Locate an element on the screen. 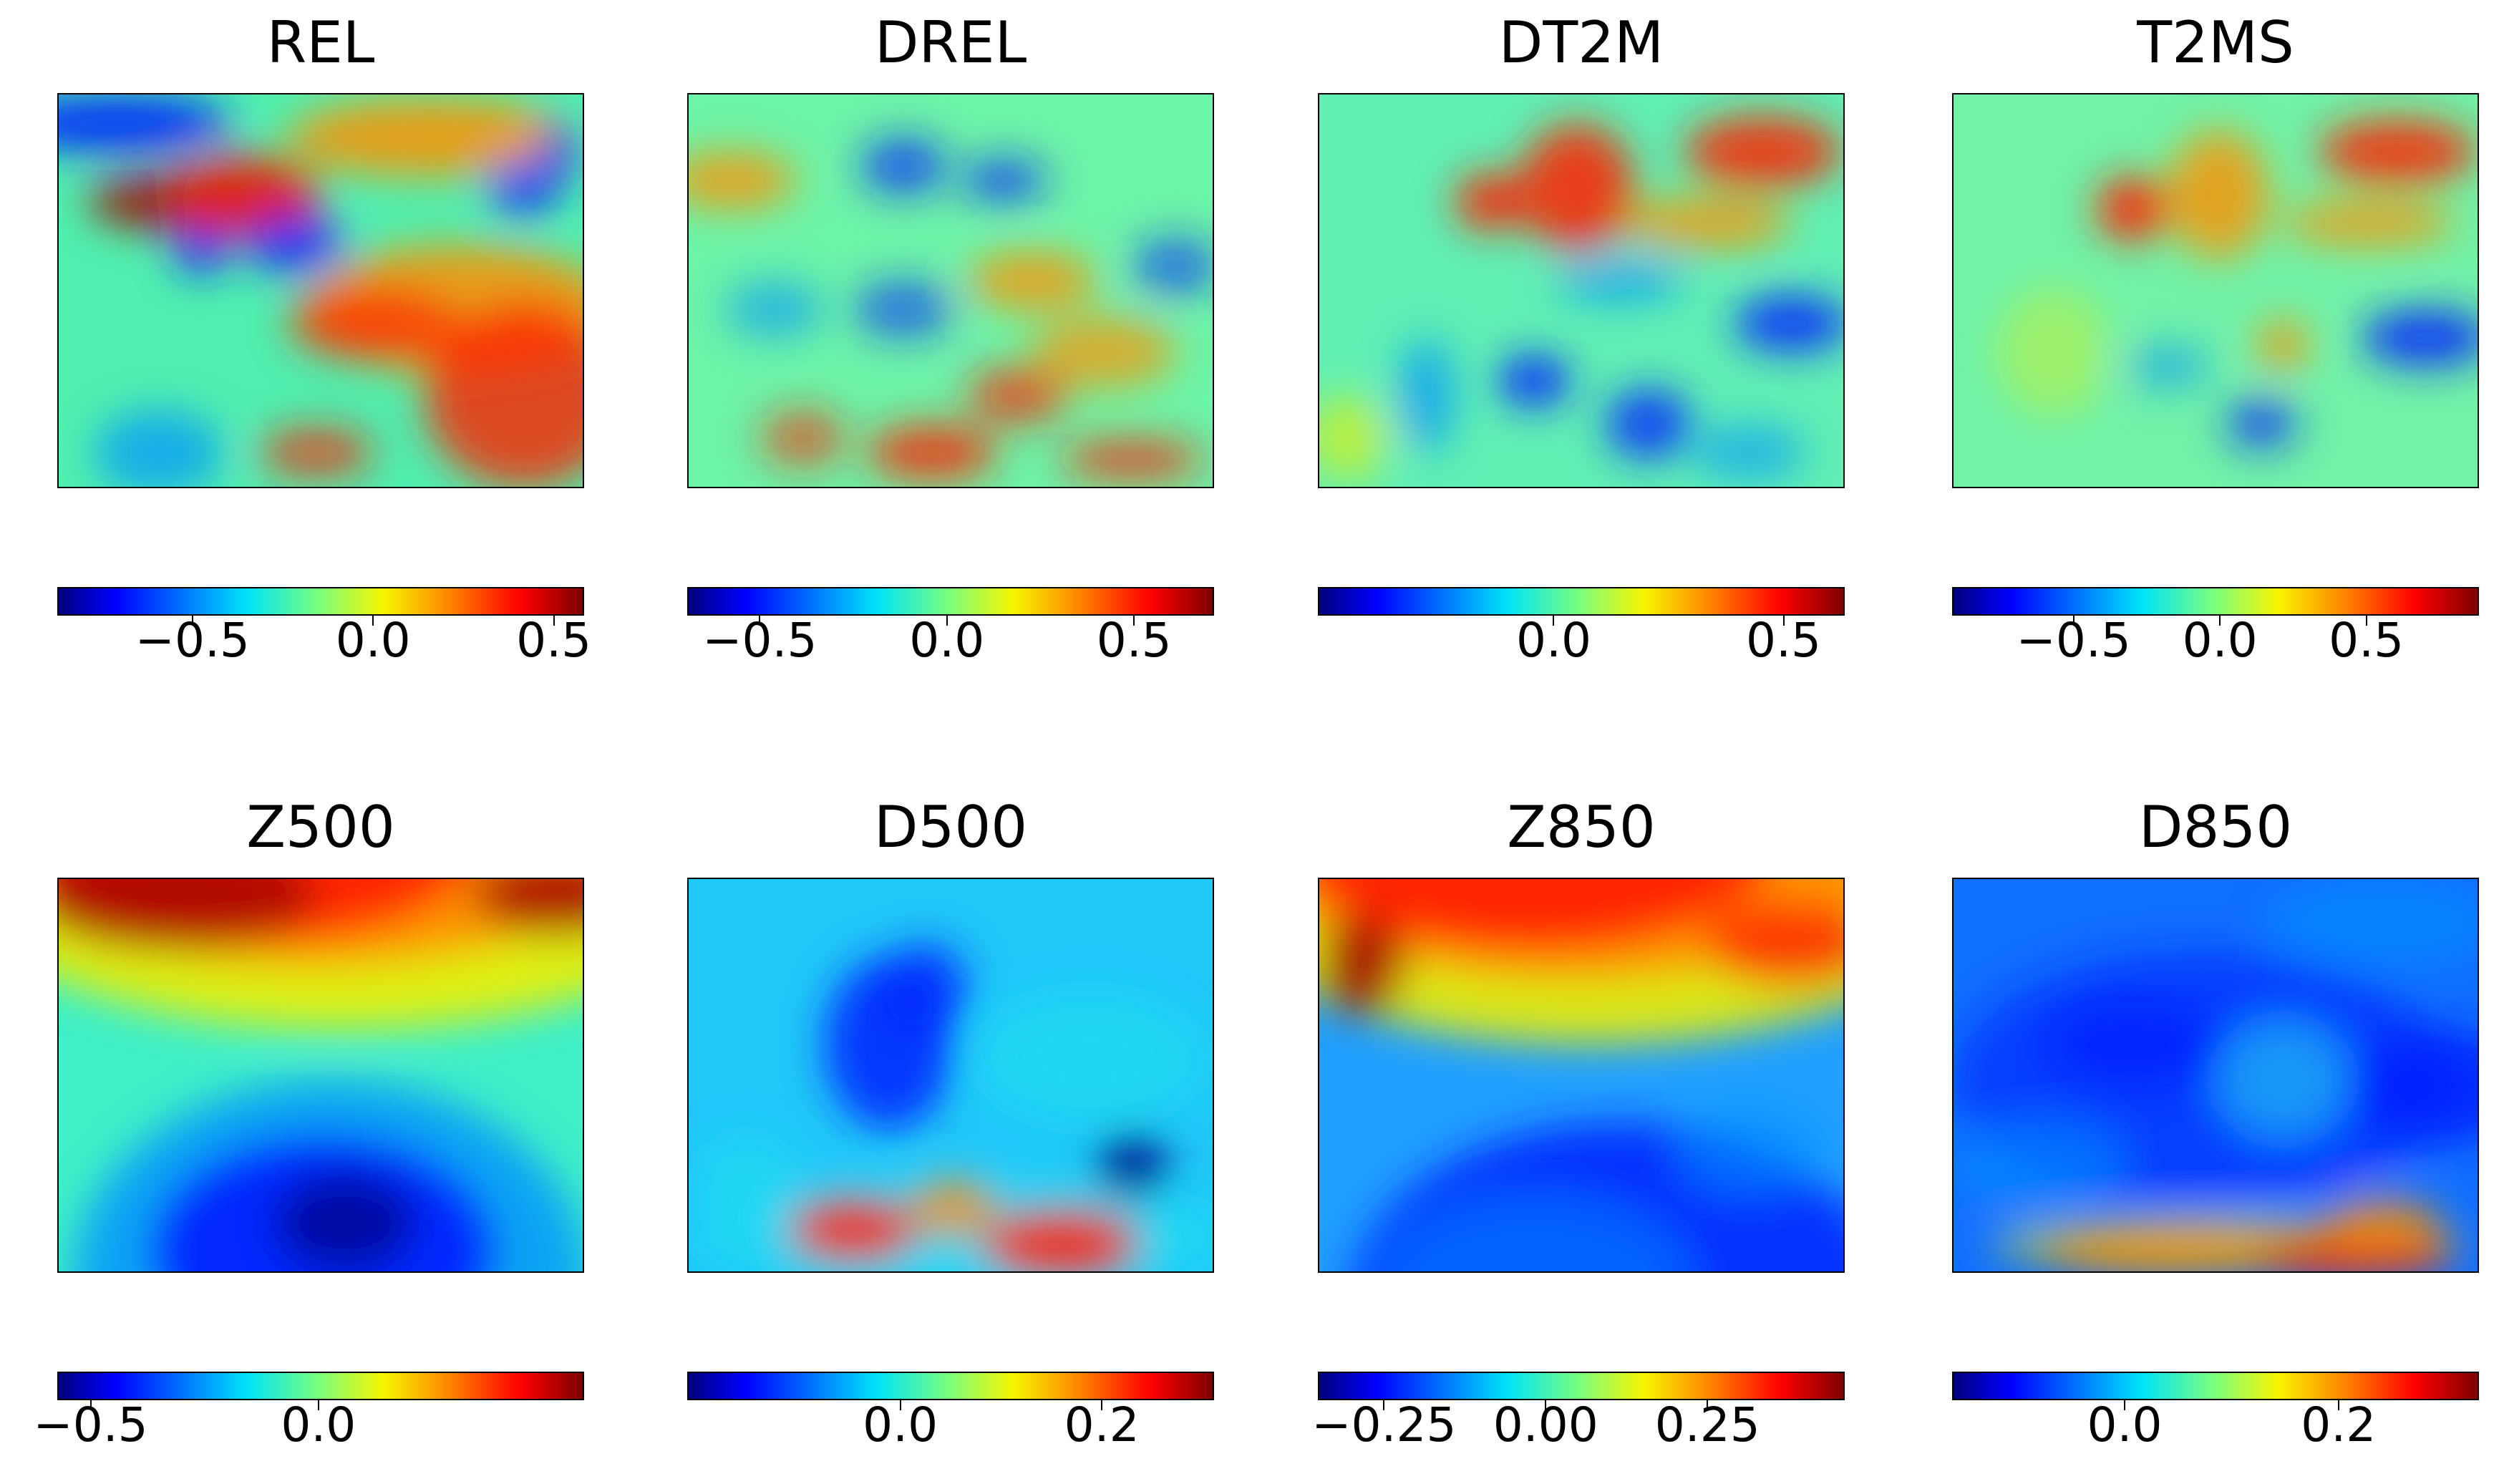  colorbar-d500 is located at coordinates (950, 1386).